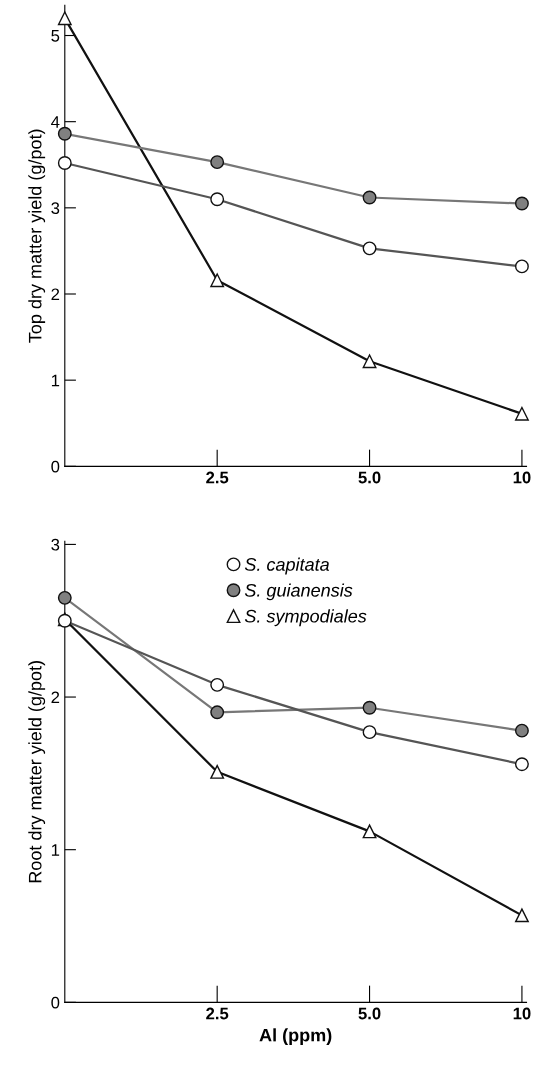 This screenshot has height=1072, width=540. What do you see at coordinates (298, 592) in the screenshot?
I see `legend-label: S. guianensis` at bounding box center [298, 592].